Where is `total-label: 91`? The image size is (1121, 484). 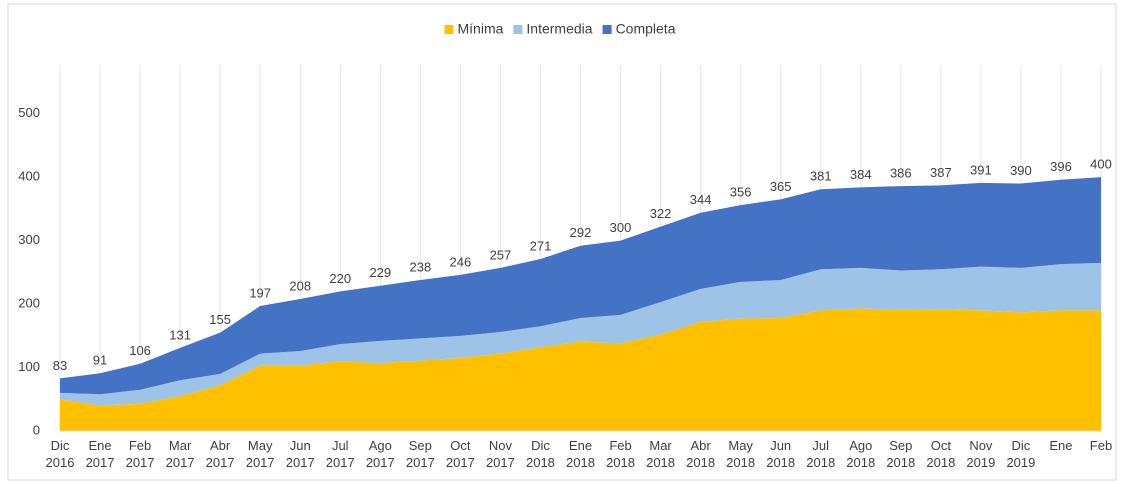
total-label: 91 is located at coordinates (100, 360).